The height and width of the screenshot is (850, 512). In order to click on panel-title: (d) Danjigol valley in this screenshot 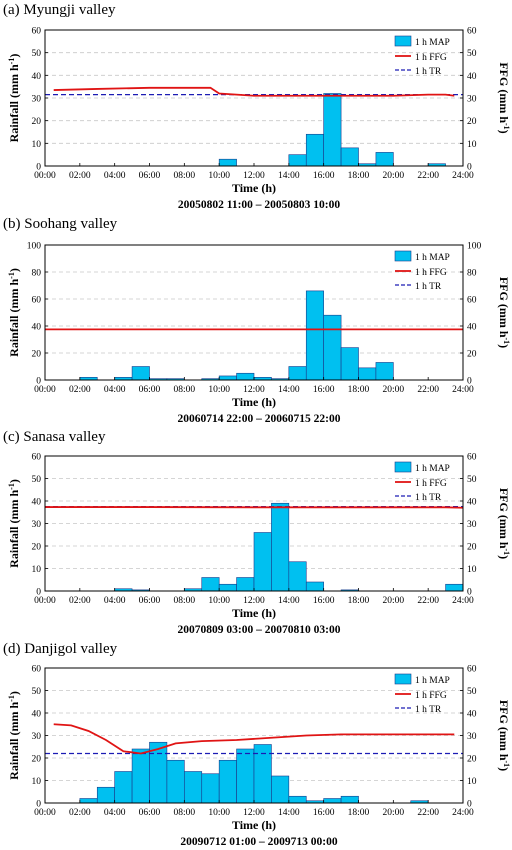, I will do `click(60, 649)`.